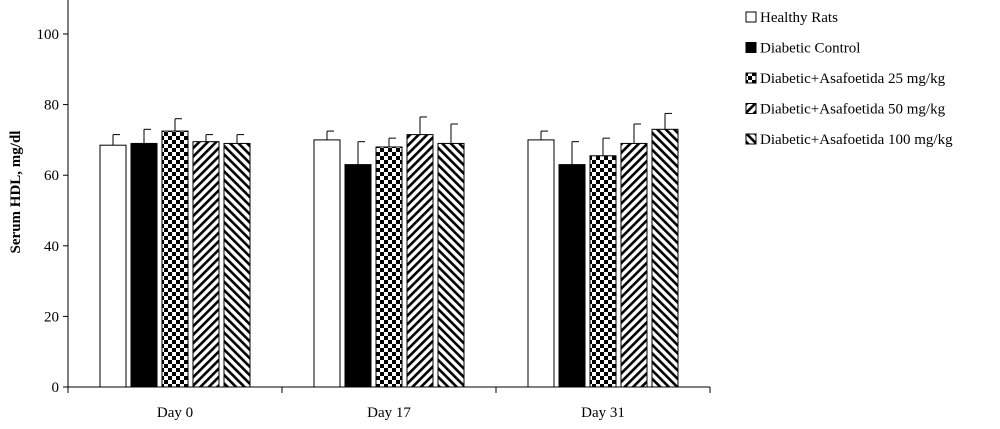  Describe the element at coordinates (51, 247) in the screenshot. I see `y-tick-label: 40` at that location.